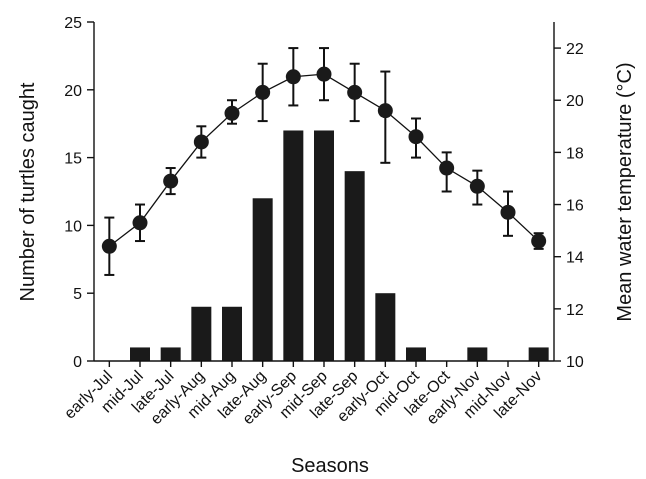  Describe the element at coordinates (28, 191) in the screenshot. I see `left-y-axis-title: Number of turtles caught` at that location.